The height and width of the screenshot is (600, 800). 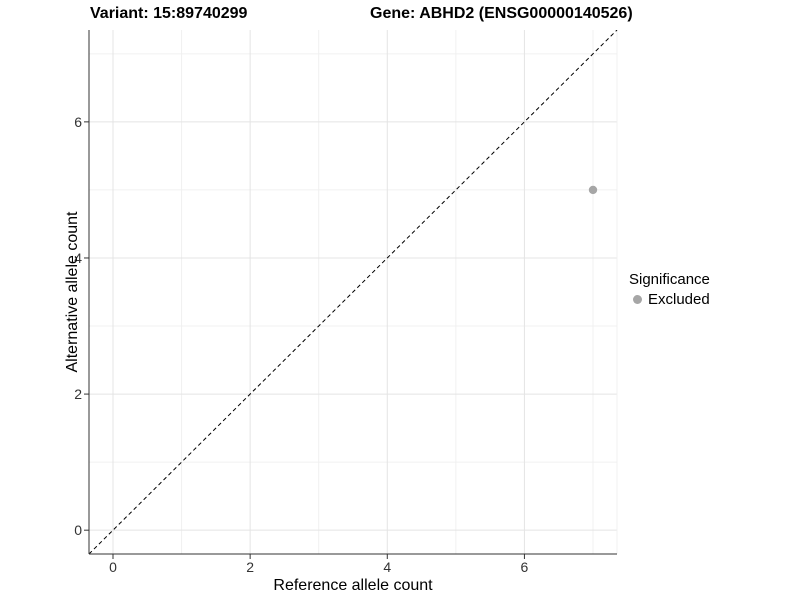 What do you see at coordinates (524, 567) in the screenshot?
I see `x-tick-label: 6` at bounding box center [524, 567].